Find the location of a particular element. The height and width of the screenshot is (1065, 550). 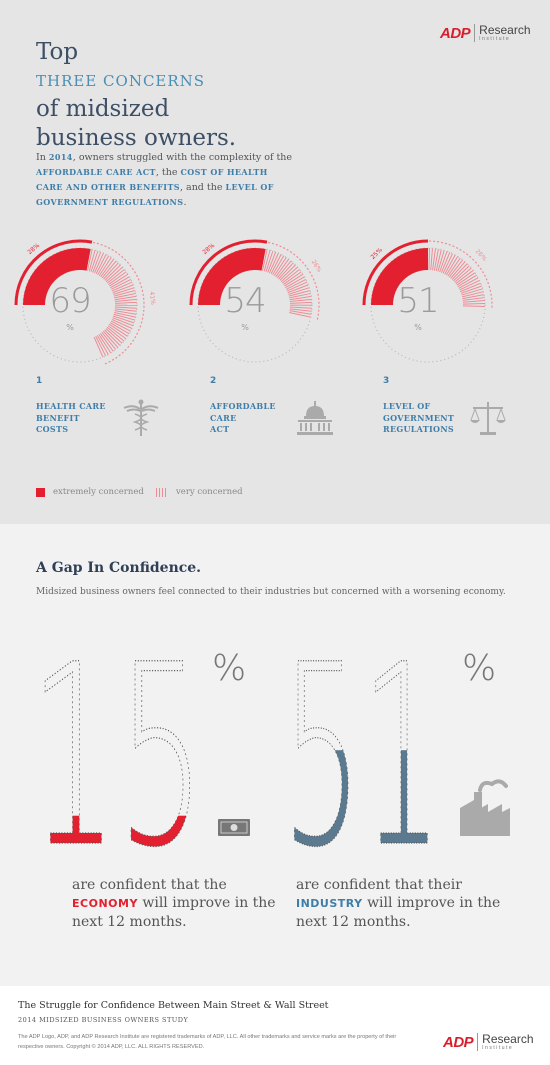

legend-label: extremely concerned is located at coordinates (98, 492).